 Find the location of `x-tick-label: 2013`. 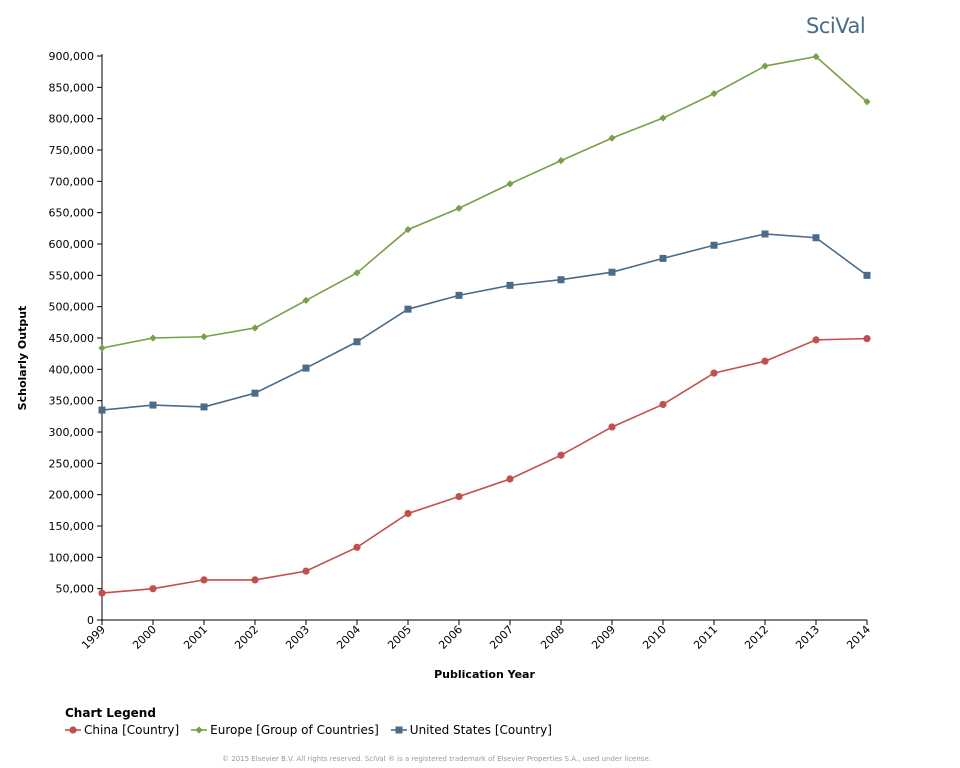

x-tick-label: 2013 is located at coordinates (807, 637).